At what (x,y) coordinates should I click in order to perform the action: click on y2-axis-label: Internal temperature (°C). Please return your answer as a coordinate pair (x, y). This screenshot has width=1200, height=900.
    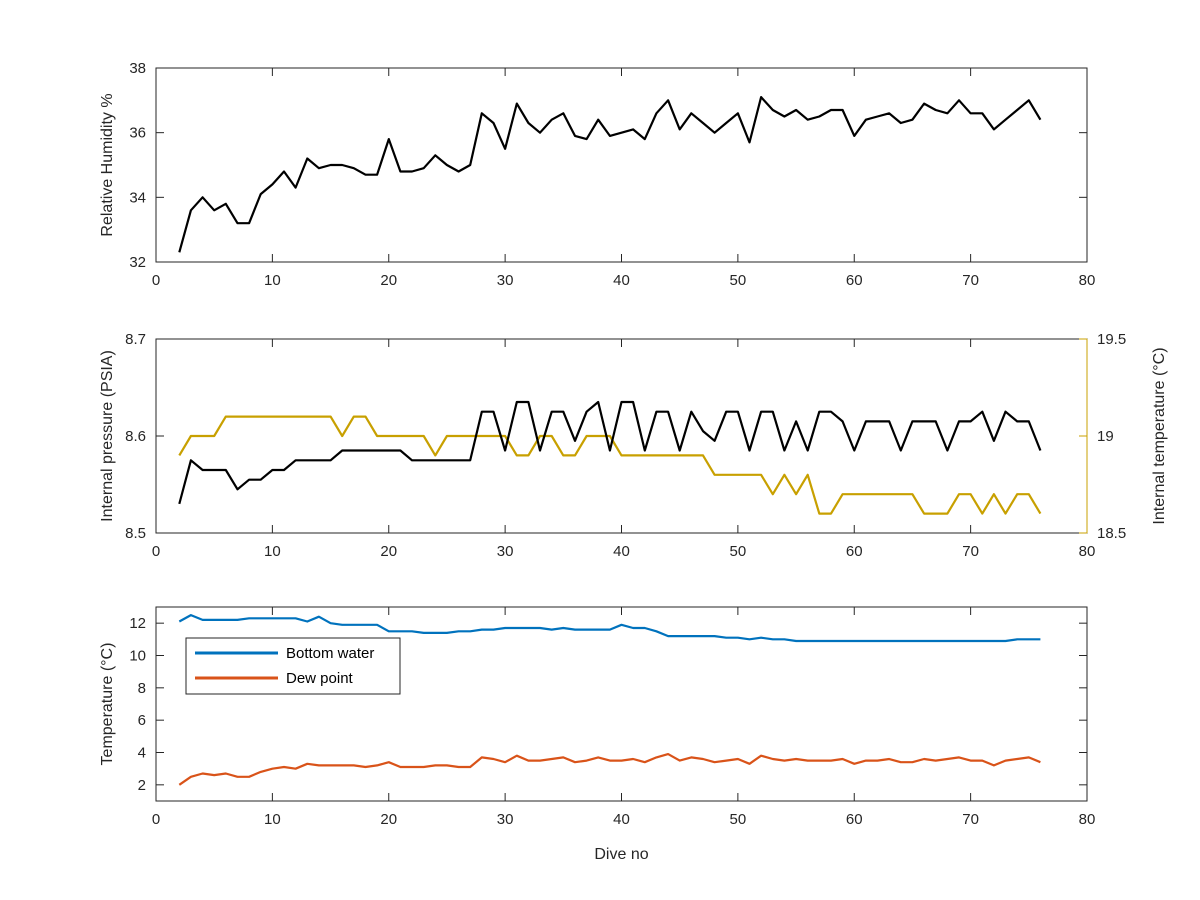
    Looking at the image, I should click on (1159, 435).